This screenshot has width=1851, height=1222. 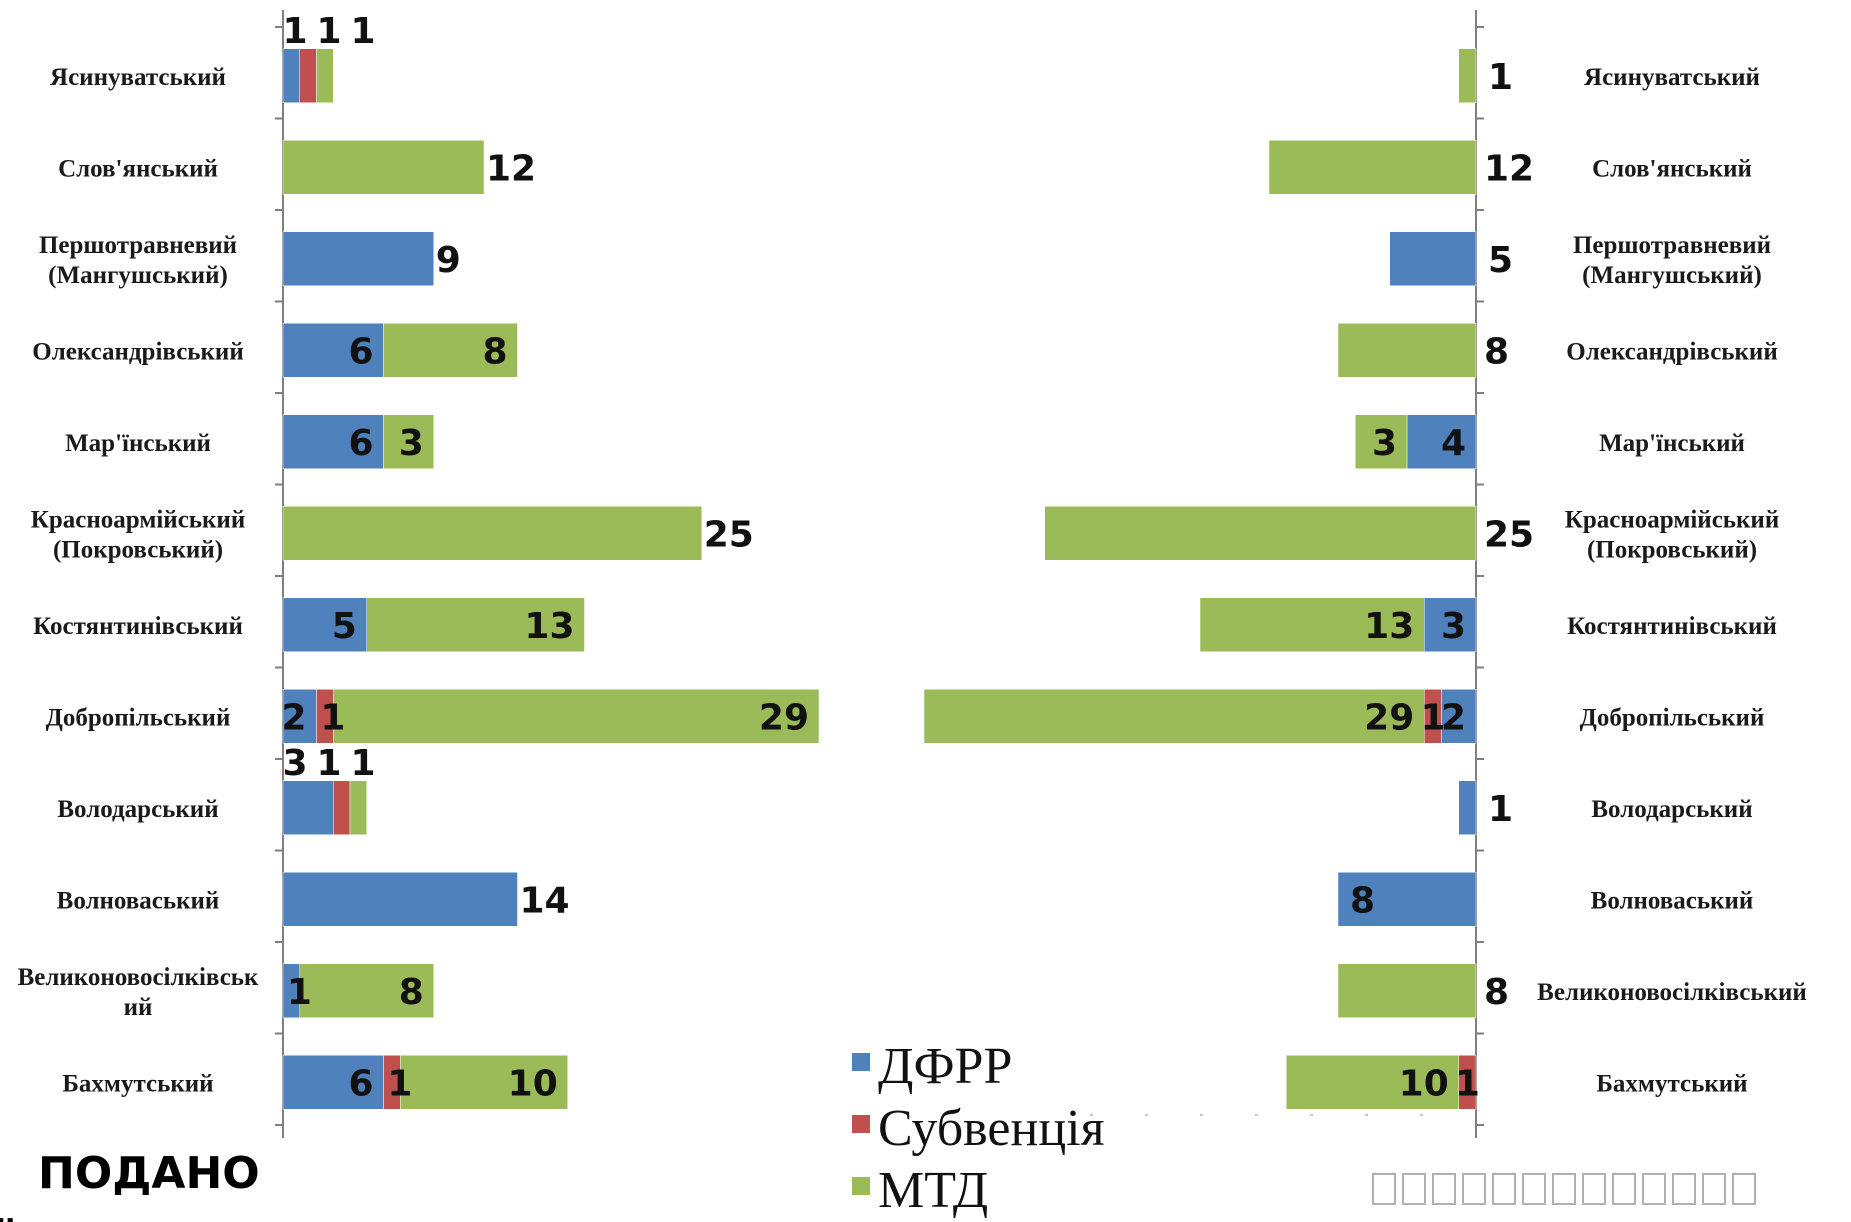 I want to click on legend-label-mtd: МТД, so click(x=933, y=1190).